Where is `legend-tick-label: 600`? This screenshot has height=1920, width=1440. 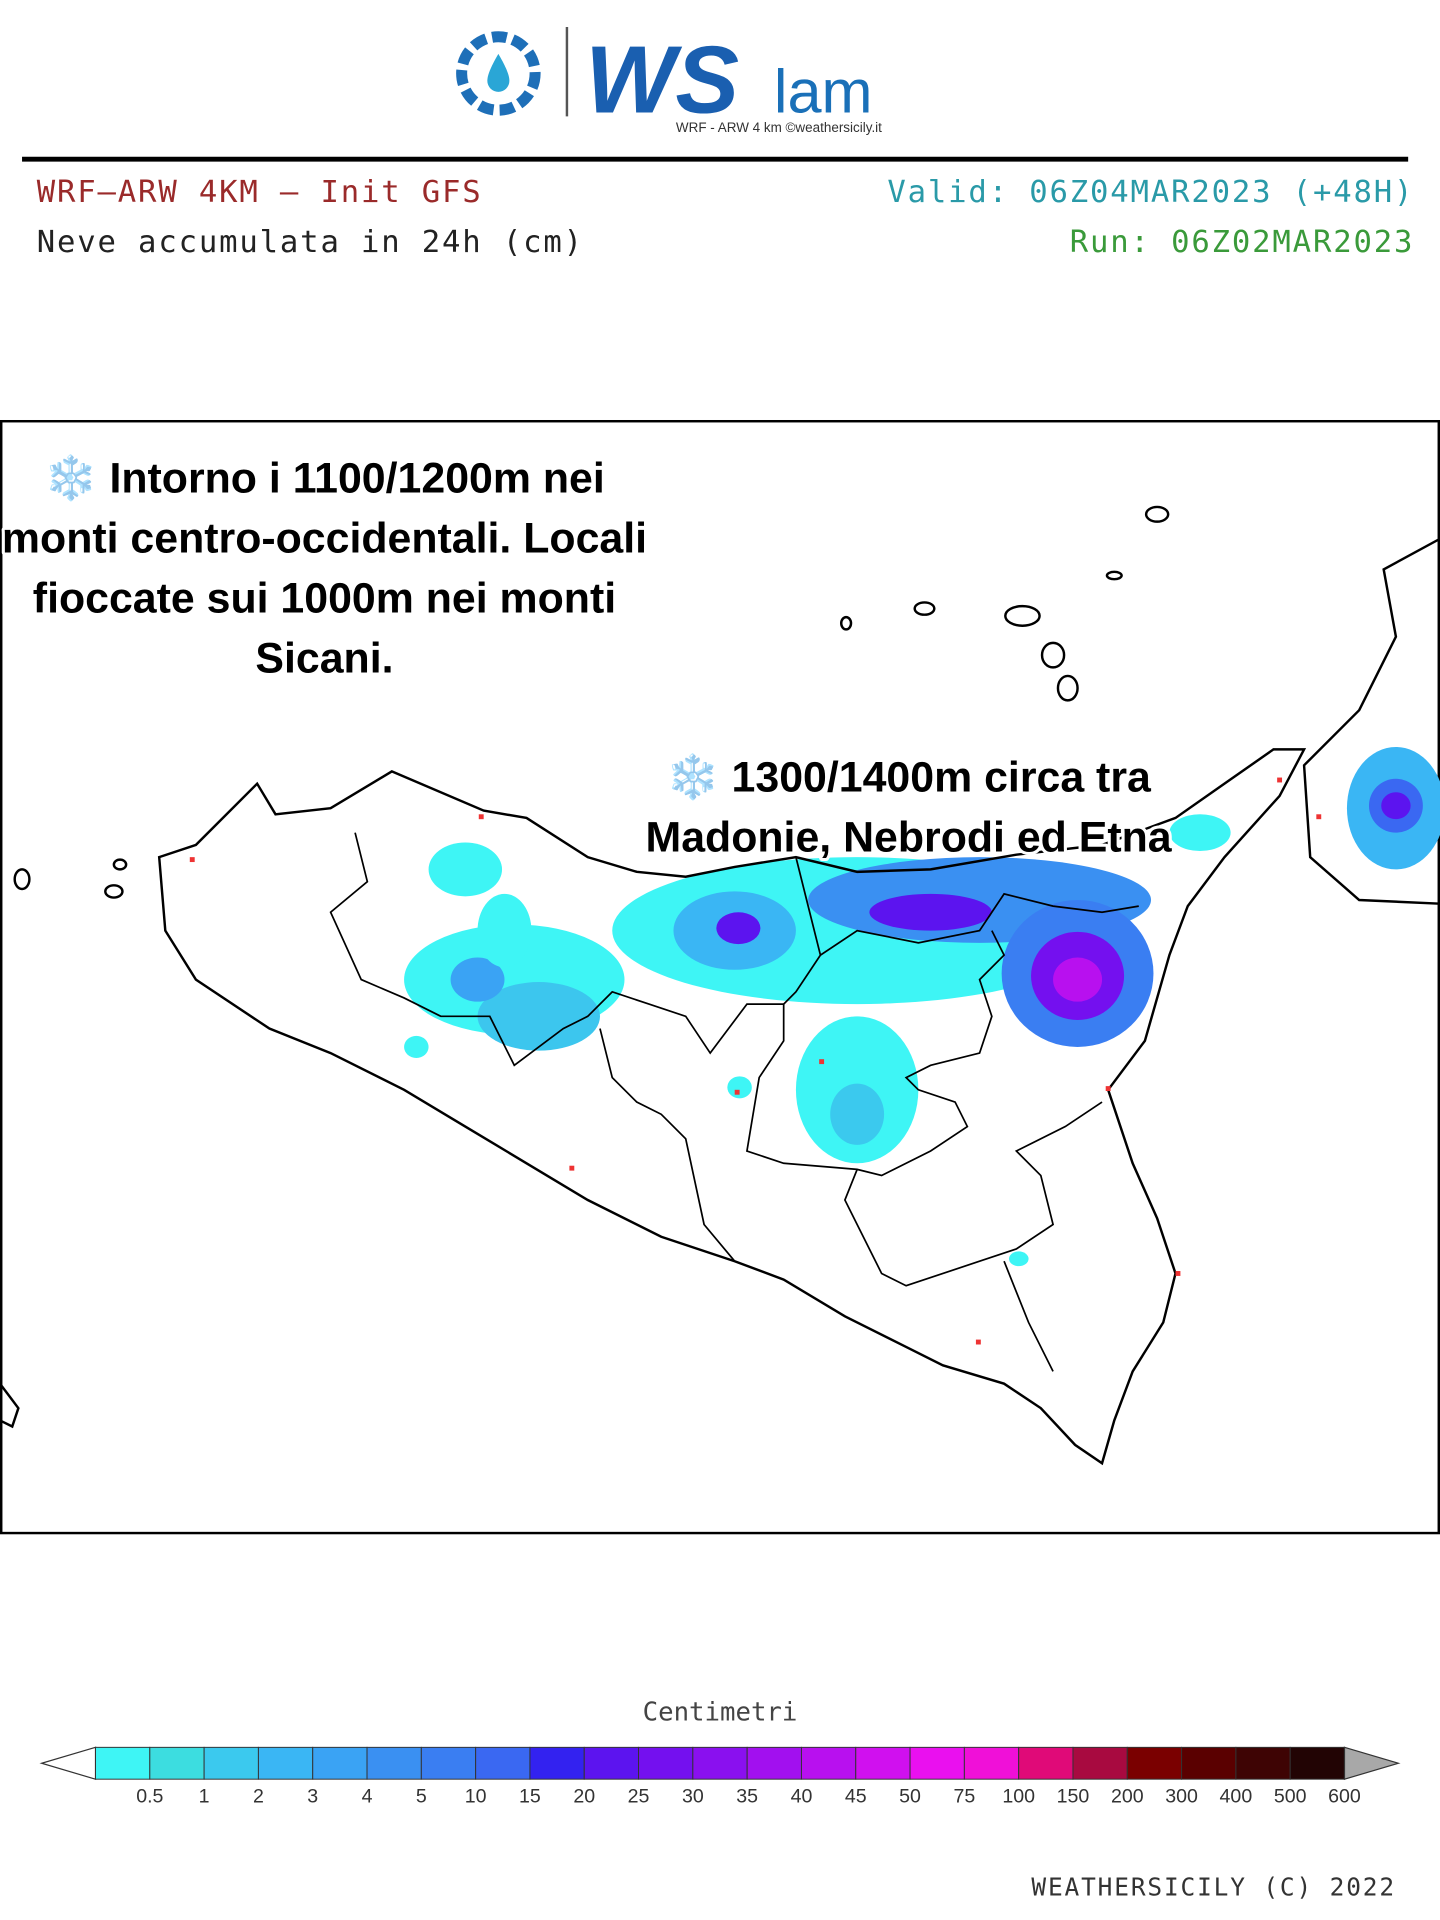 legend-tick-label: 600 is located at coordinates (1344, 1796).